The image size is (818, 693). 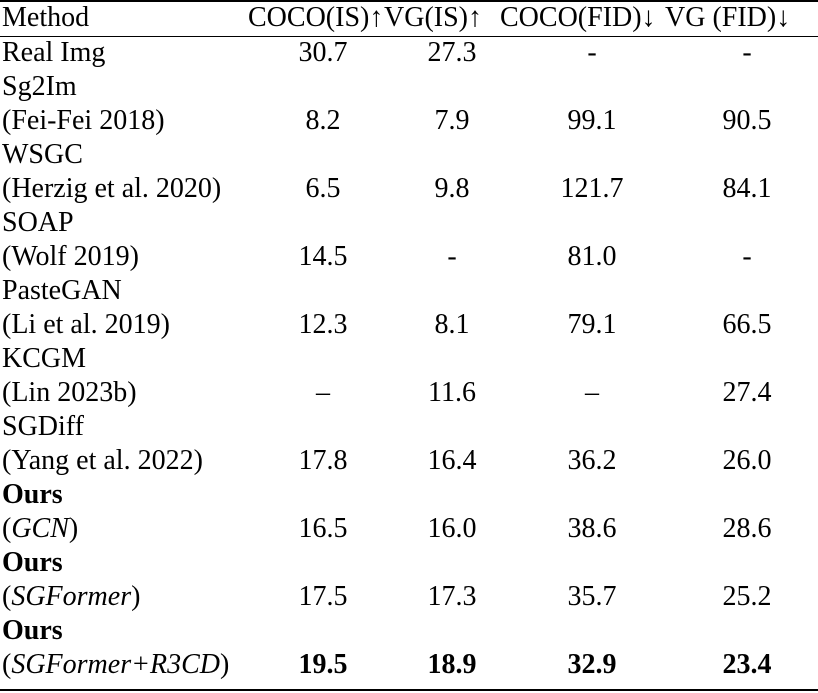 What do you see at coordinates (452, 52) in the screenshot?
I see `row-value: 27.3` at bounding box center [452, 52].